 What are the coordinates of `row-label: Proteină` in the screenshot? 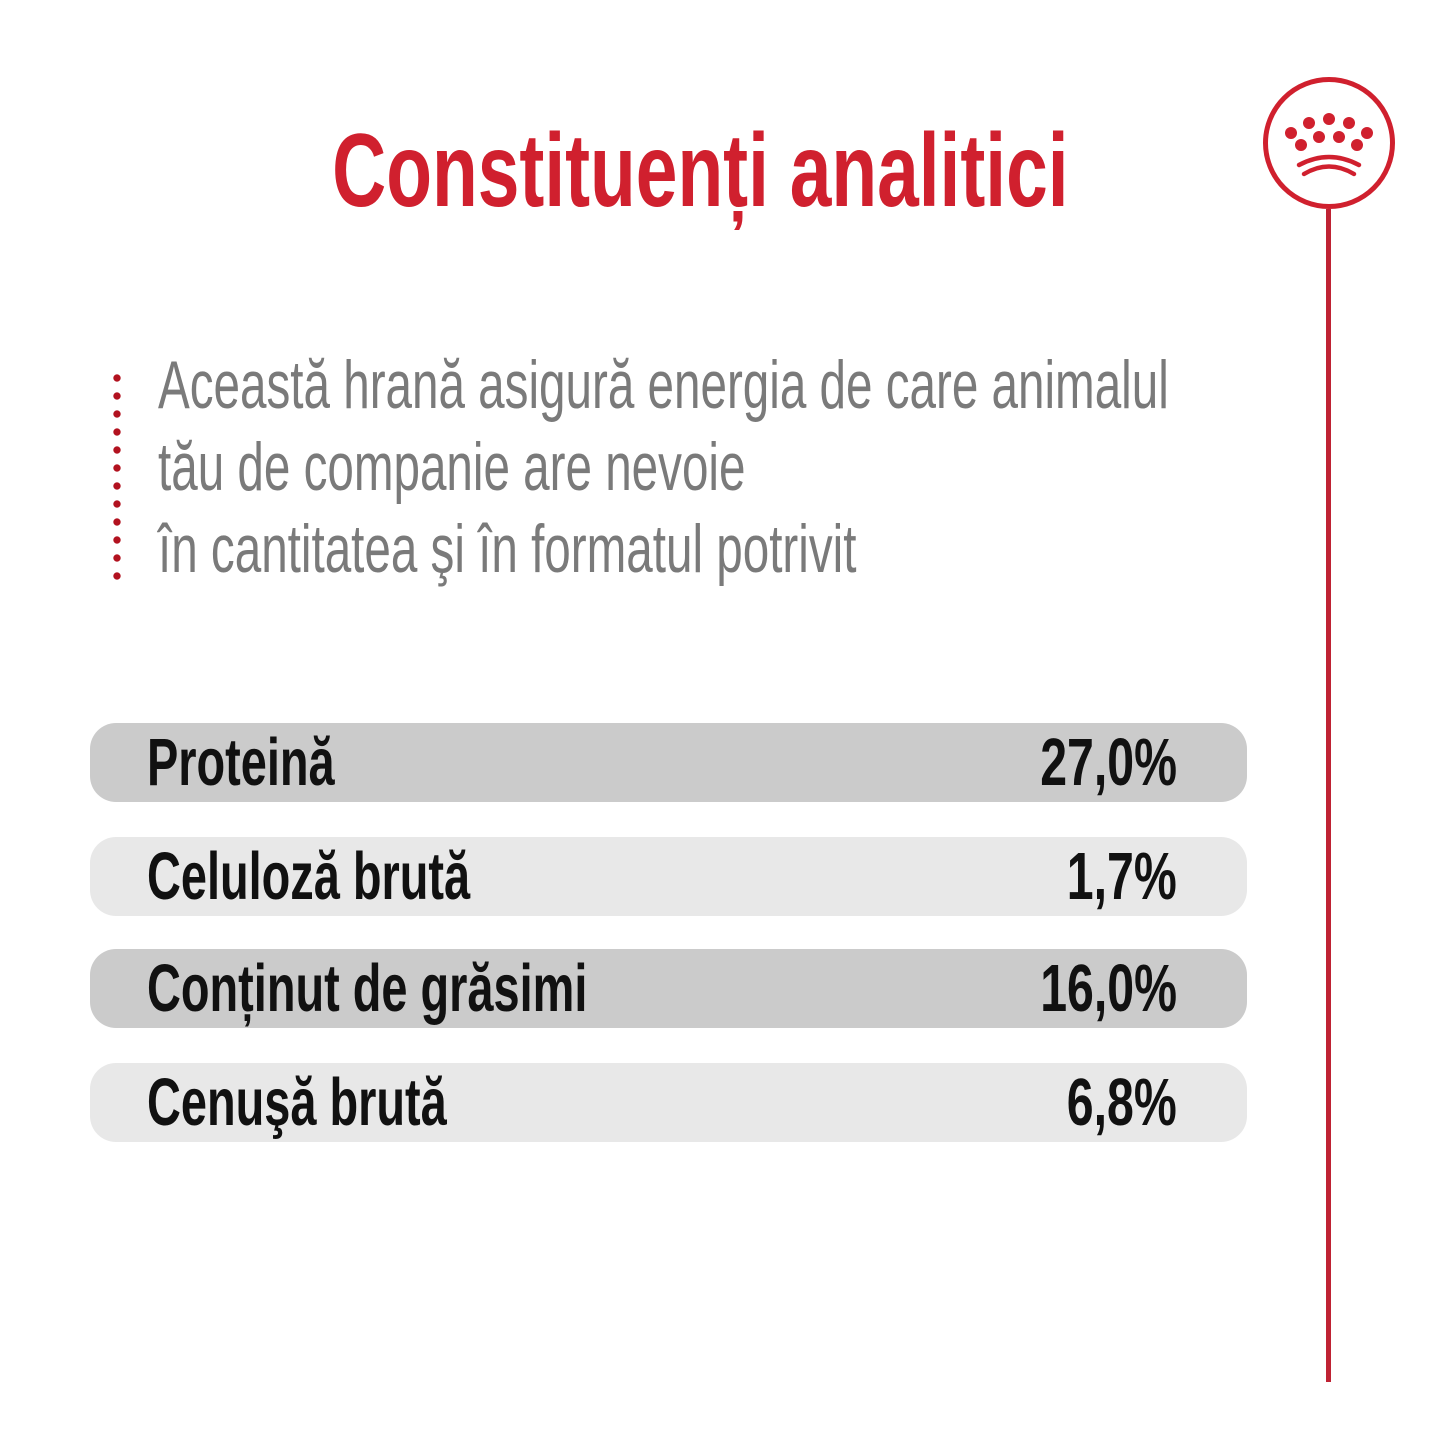 It's located at (281, 762).